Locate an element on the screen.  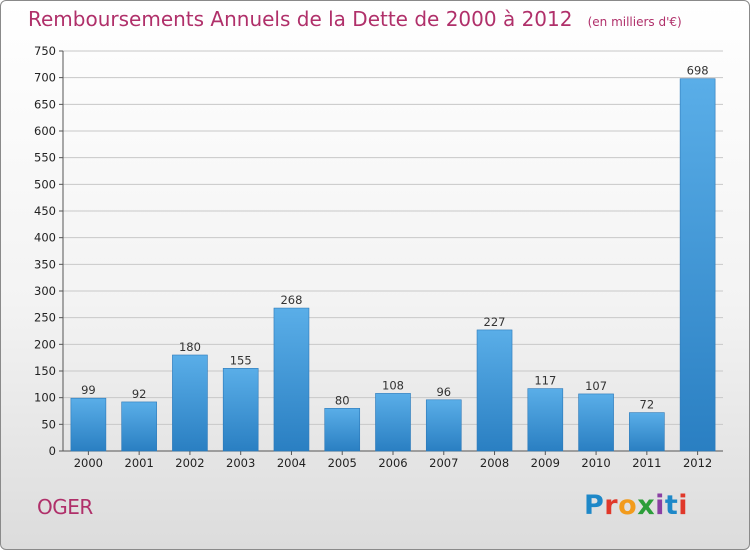
data-label: 155 is located at coordinates (241, 360).